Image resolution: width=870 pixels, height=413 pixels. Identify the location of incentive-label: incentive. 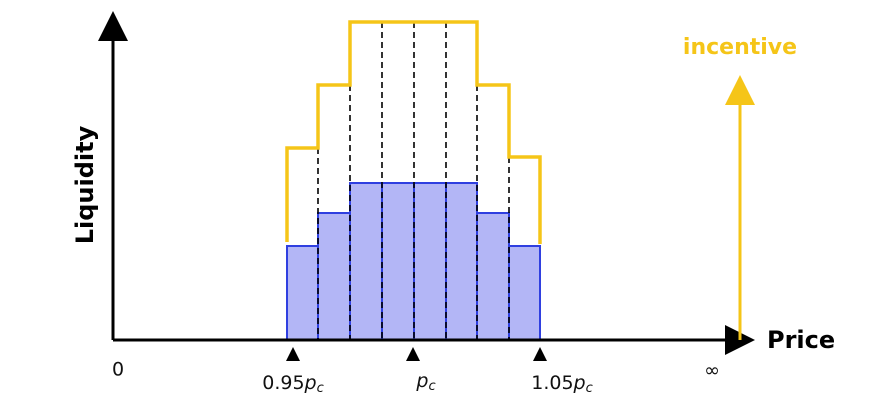
(740, 47).